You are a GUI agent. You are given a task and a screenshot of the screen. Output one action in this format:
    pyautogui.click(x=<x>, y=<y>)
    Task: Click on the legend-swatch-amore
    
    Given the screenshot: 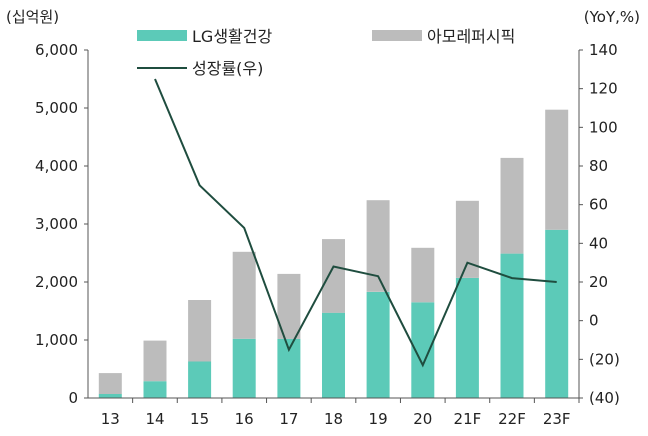 What is the action you would take?
    pyautogui.click(x=397, y=35)
    